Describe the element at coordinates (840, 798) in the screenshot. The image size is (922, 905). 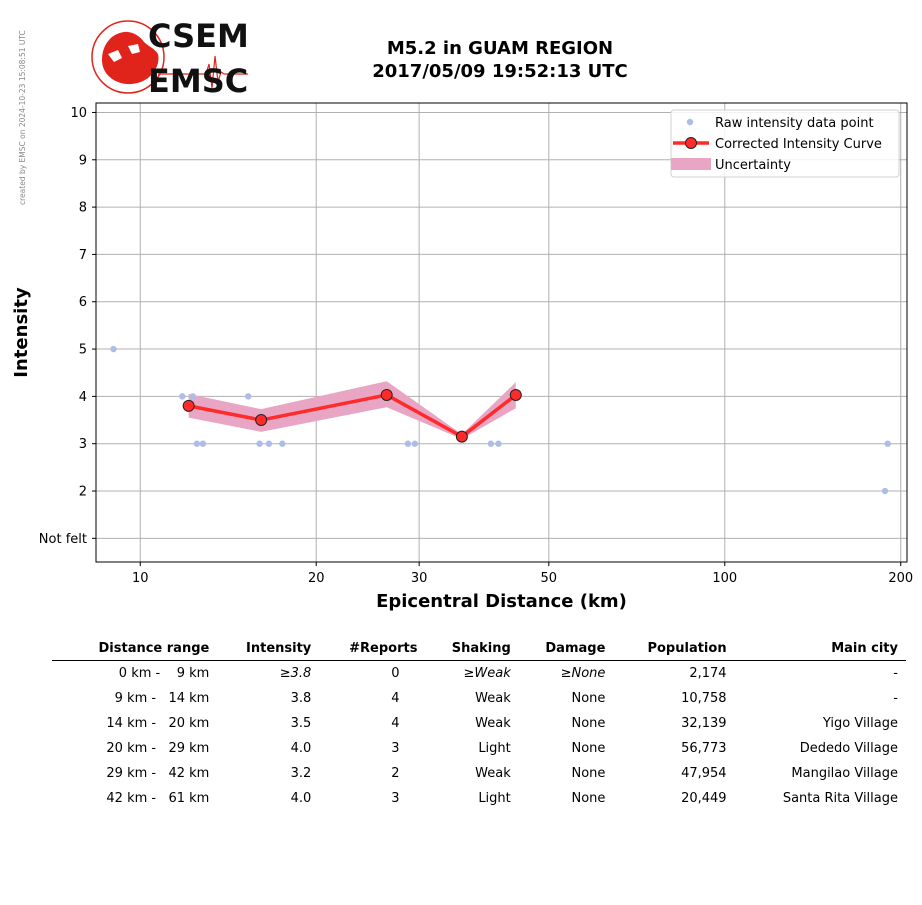
I see `cell-city: Santa Rita Village` at that location.